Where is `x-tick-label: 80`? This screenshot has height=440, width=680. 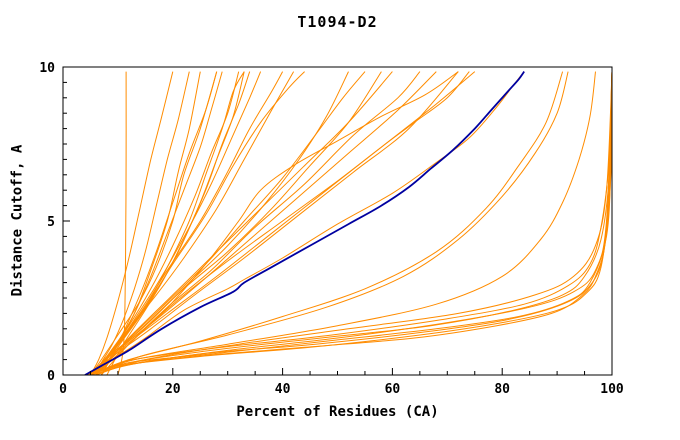
x-tick-label: 80 is located at coordinates (502, 389).